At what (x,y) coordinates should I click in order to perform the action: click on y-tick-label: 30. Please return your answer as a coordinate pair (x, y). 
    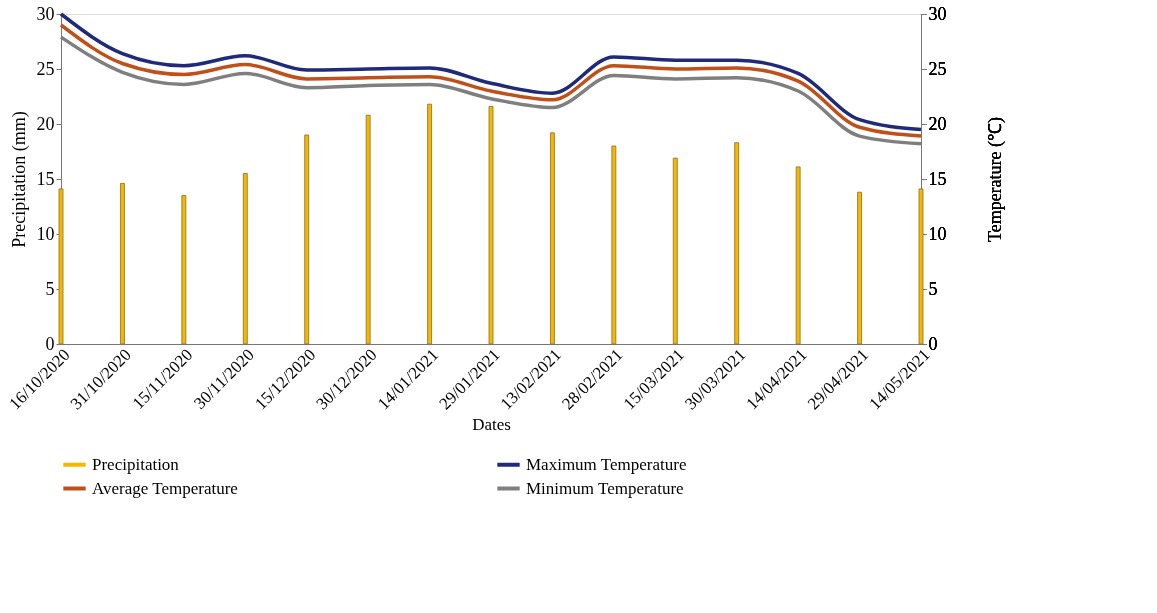
    Looking at the image, I should click on (45, 13).